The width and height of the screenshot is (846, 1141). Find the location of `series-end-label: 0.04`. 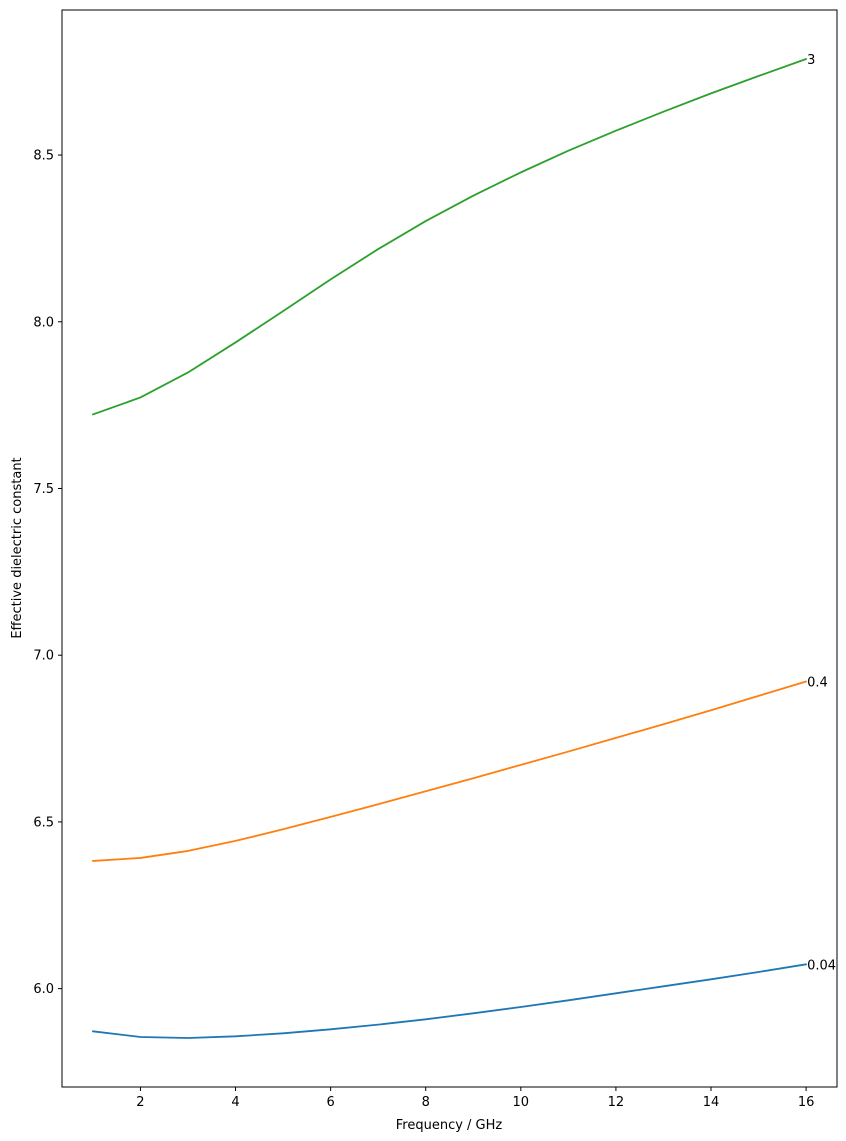

series-end-label: 0.04 is located at coordinates (821, 965).